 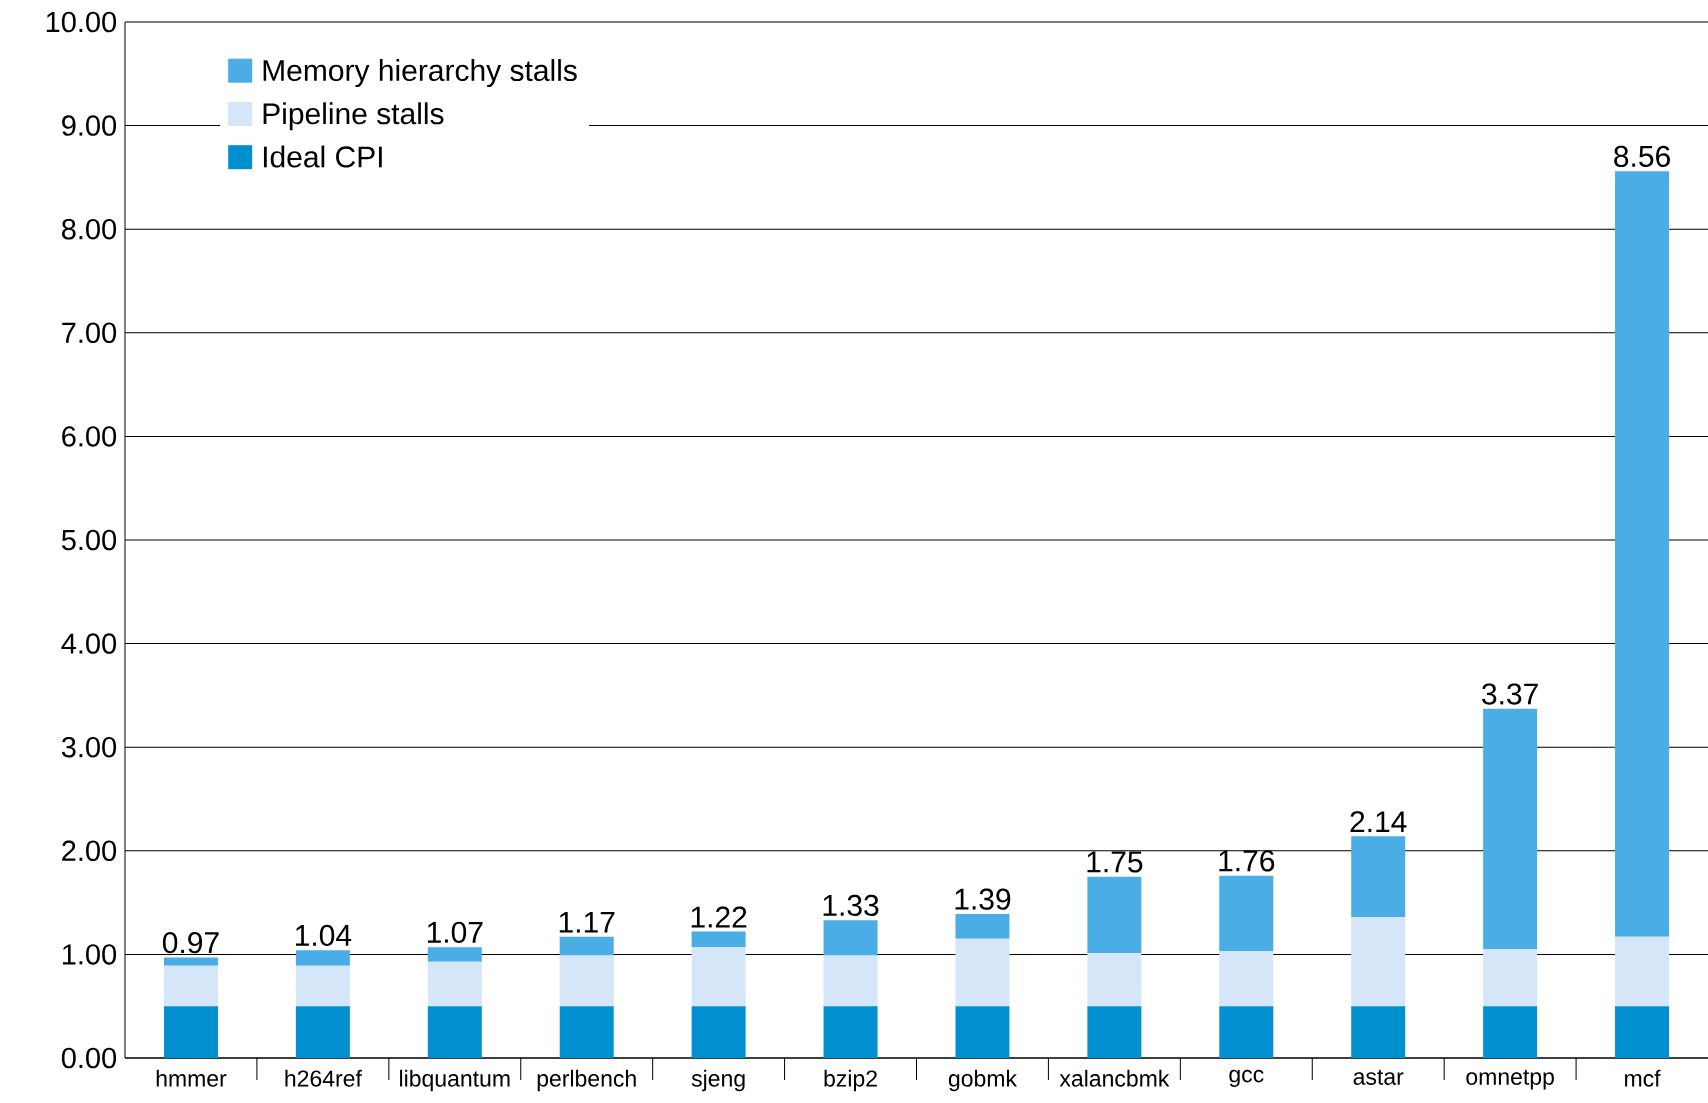 What do you see at coordinates (1642, 156) in the screenshot?
I see `total-label: 8.56` at bounding box center [1642, 156].